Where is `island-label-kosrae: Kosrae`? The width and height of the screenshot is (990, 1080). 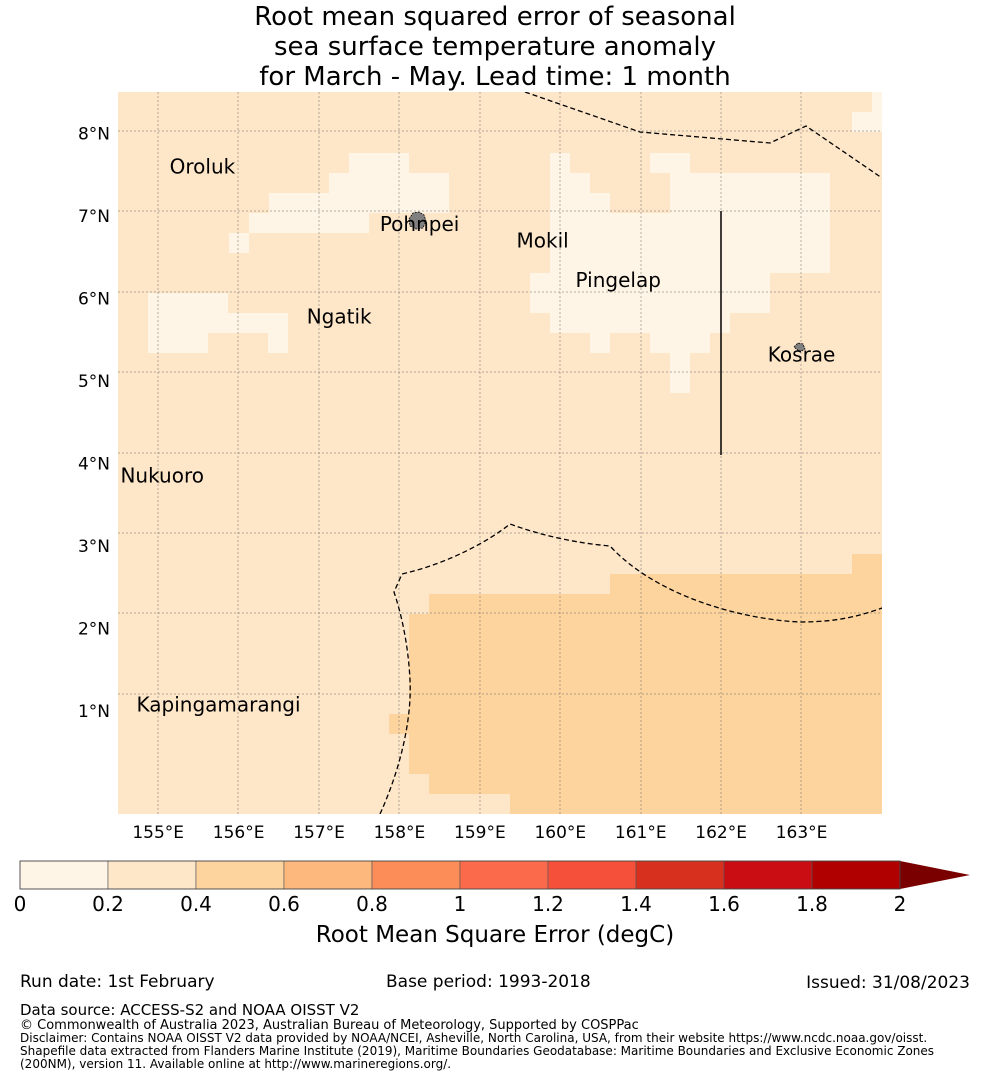
island-label-kosrae: Kosrae is located at coordinates (802, 354).